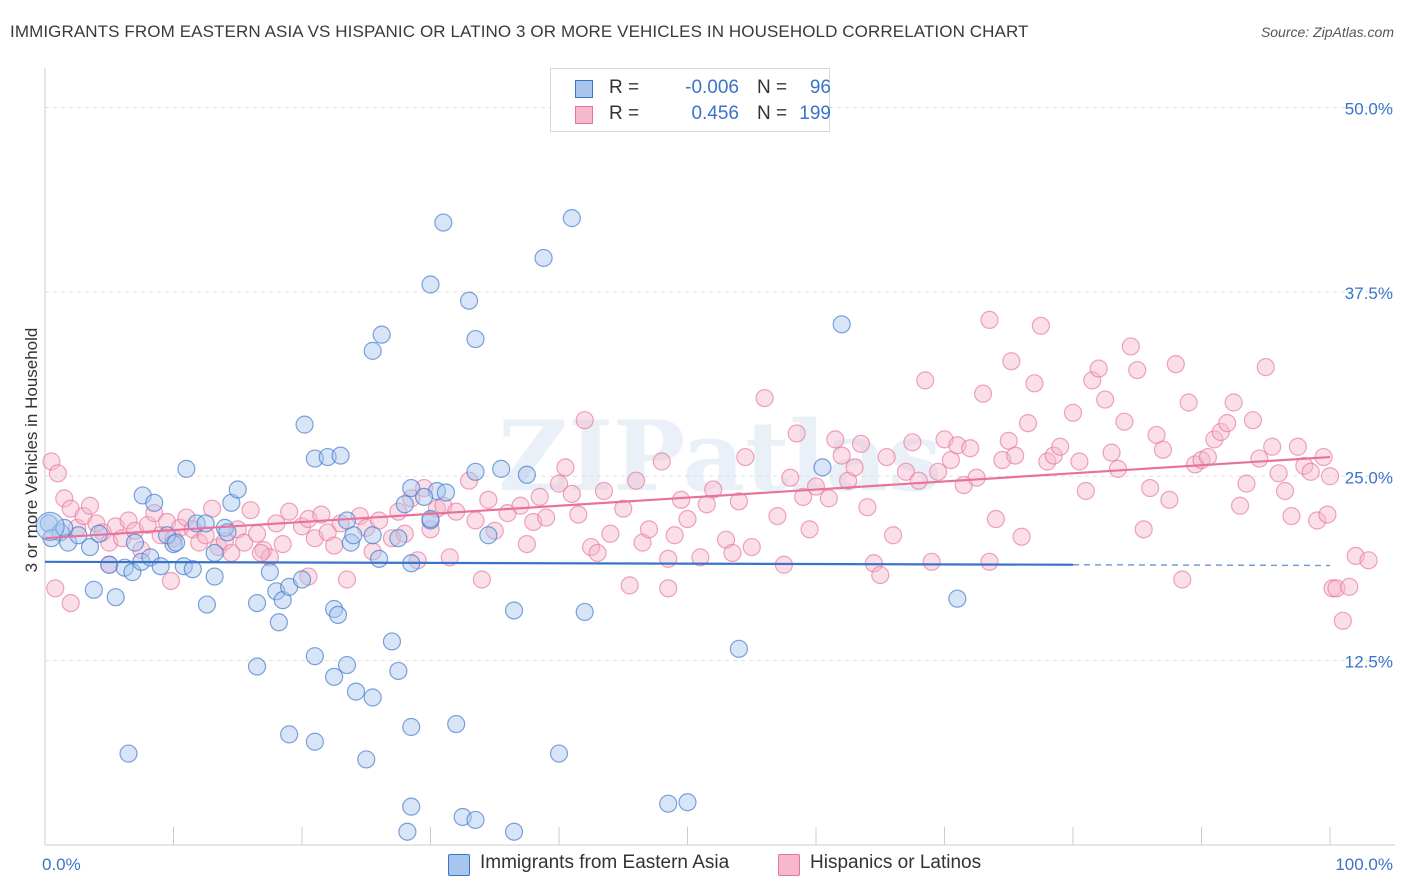 The height and width of the screenshot is (892, 1406). What do you see at coordinates (61, 864) in the screenshot?
I see `x-tick-label: 0.0%` at bounding box center [61, 864].